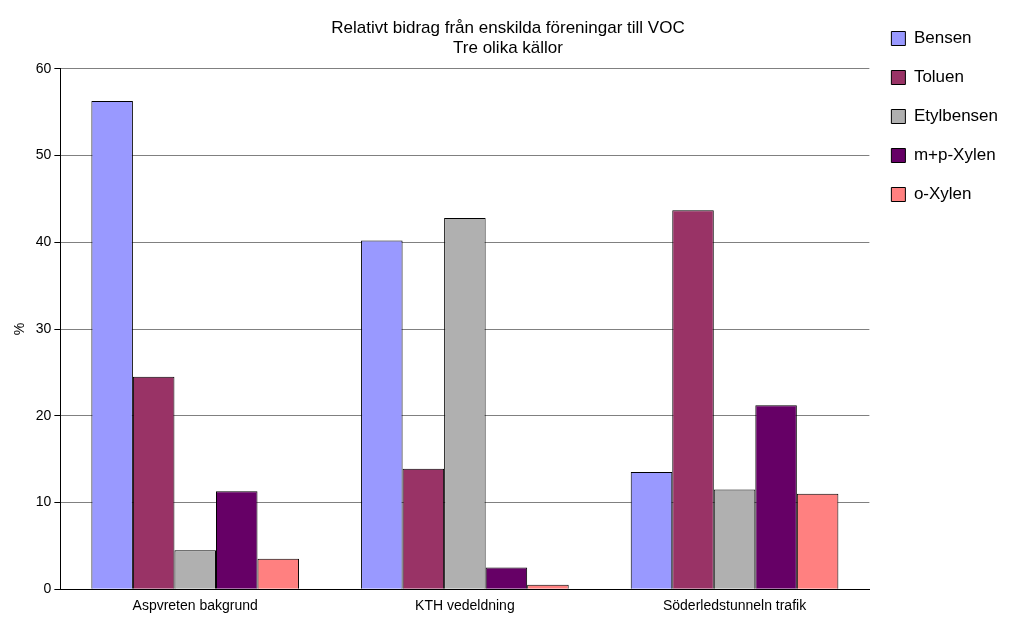  I want to click on legend-label: Toluen, so click(938, 77).